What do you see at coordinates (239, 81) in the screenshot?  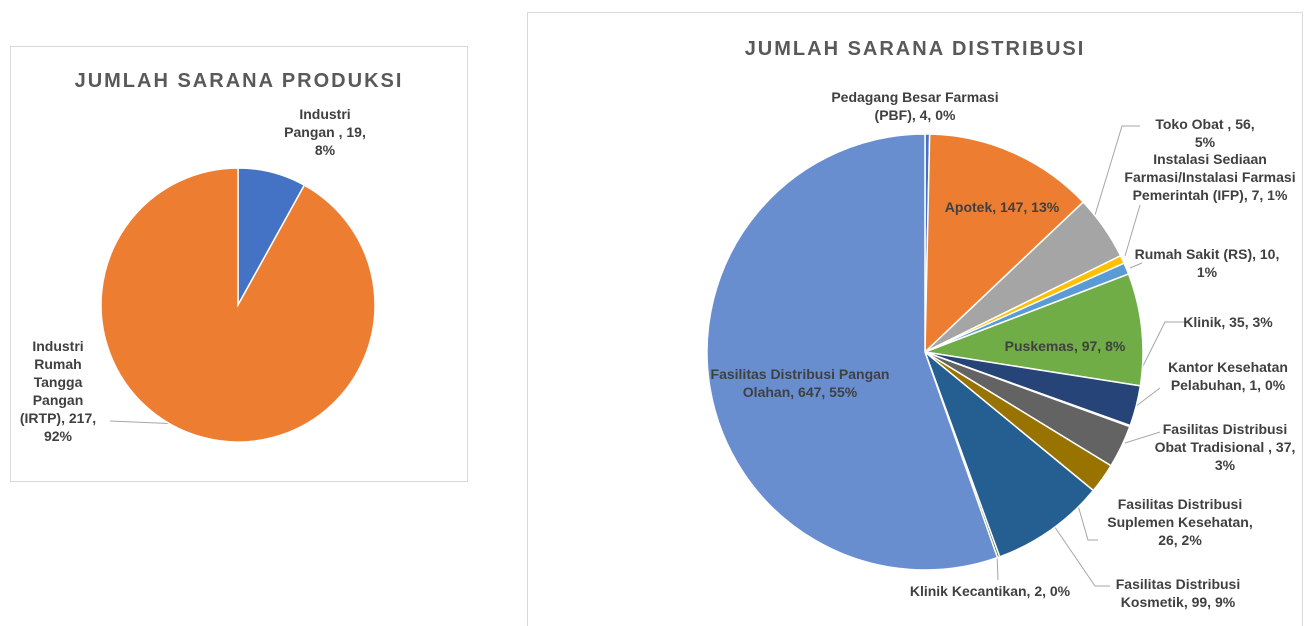 I see `chart-title: JUMLAH SARANA PRODUKSI` at bounding box center [239, 81].